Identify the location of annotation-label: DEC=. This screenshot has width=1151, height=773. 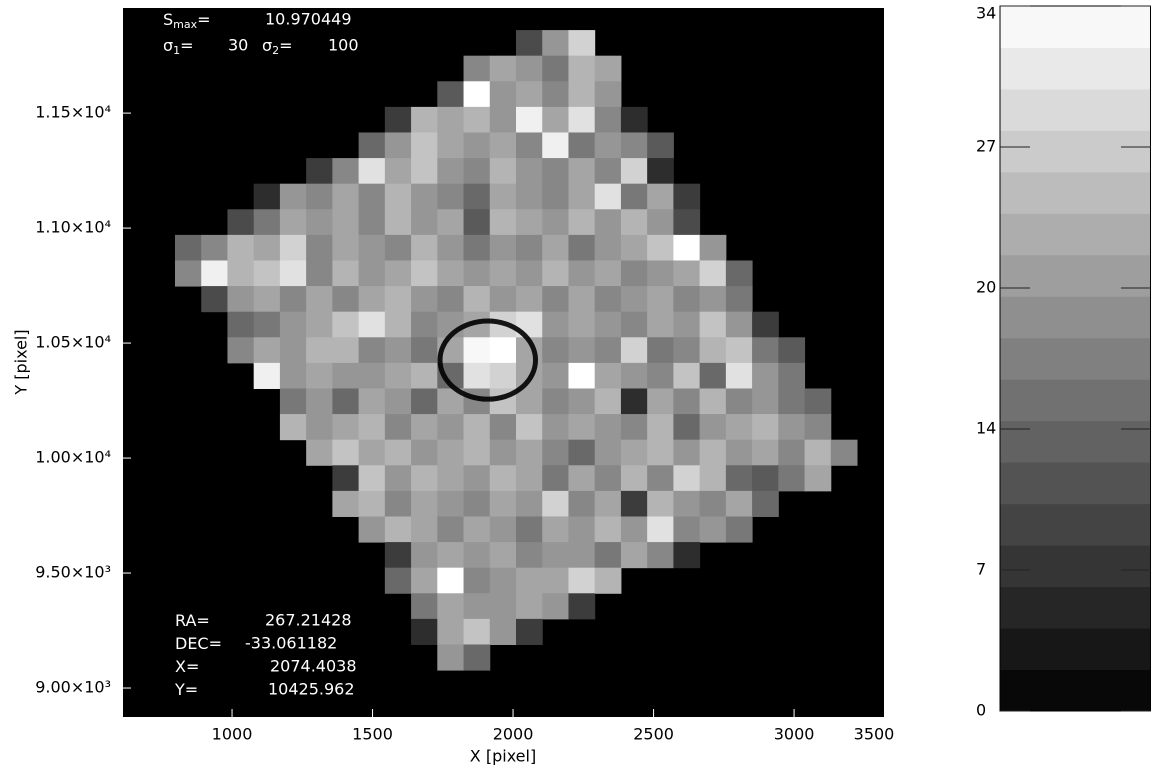
(198, 643).